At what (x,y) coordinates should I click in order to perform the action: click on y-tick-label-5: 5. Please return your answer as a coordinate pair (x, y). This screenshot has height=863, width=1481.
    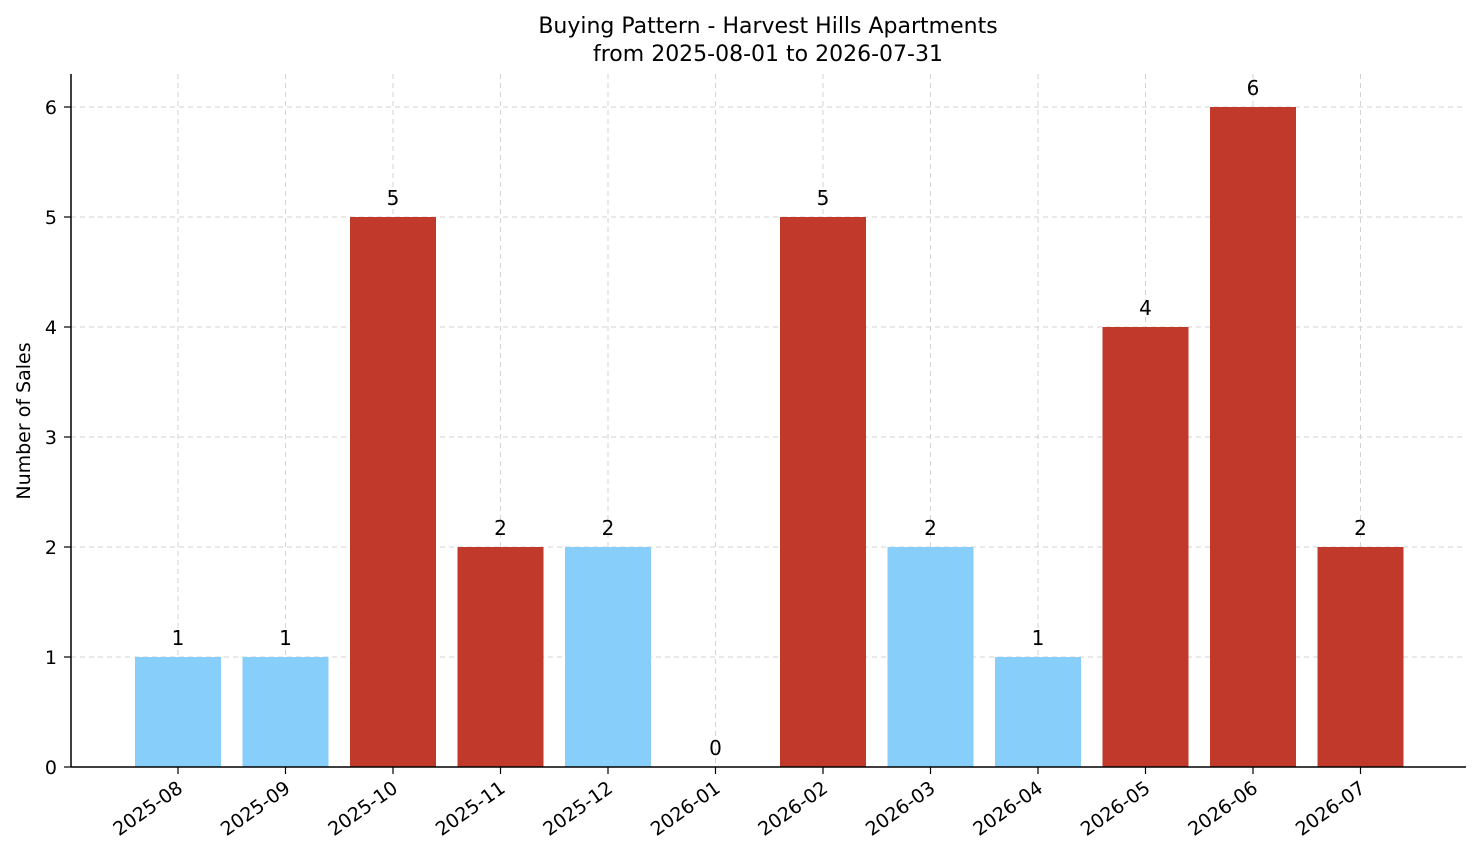
    Looking at the image, I should click on (51, 218).